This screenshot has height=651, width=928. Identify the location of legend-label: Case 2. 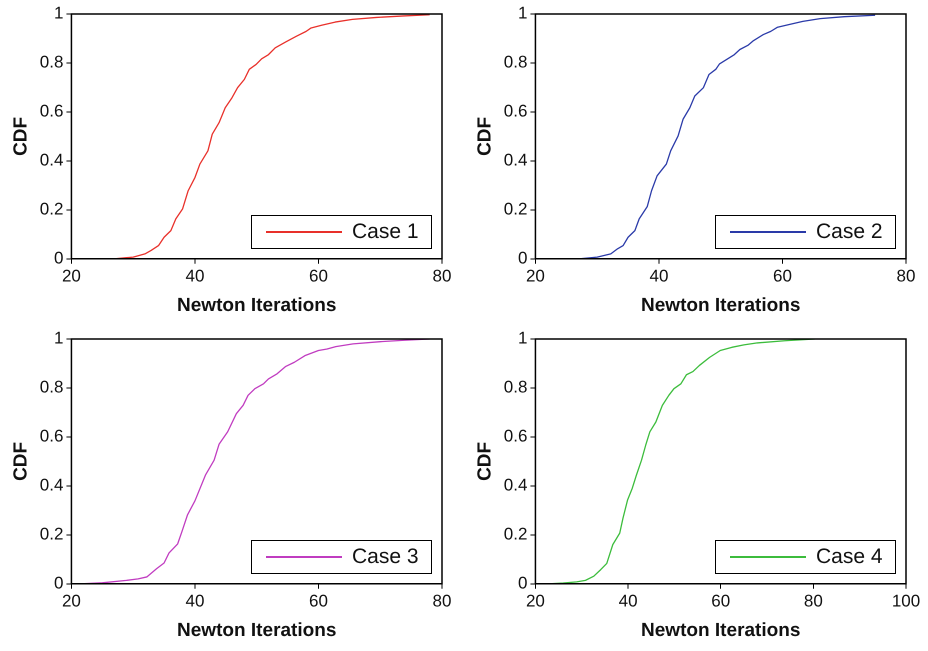
(849, 232).